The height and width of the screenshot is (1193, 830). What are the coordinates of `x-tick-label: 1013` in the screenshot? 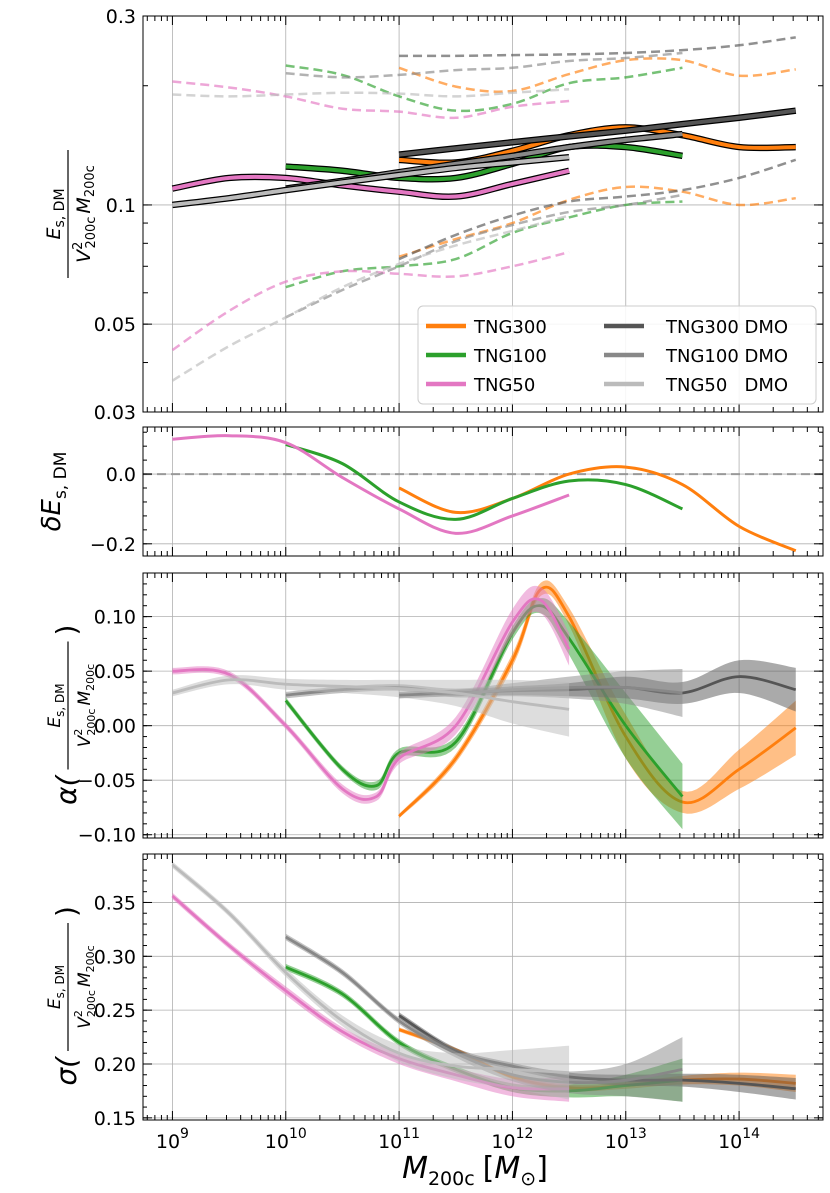 It's located at (626, 1139).